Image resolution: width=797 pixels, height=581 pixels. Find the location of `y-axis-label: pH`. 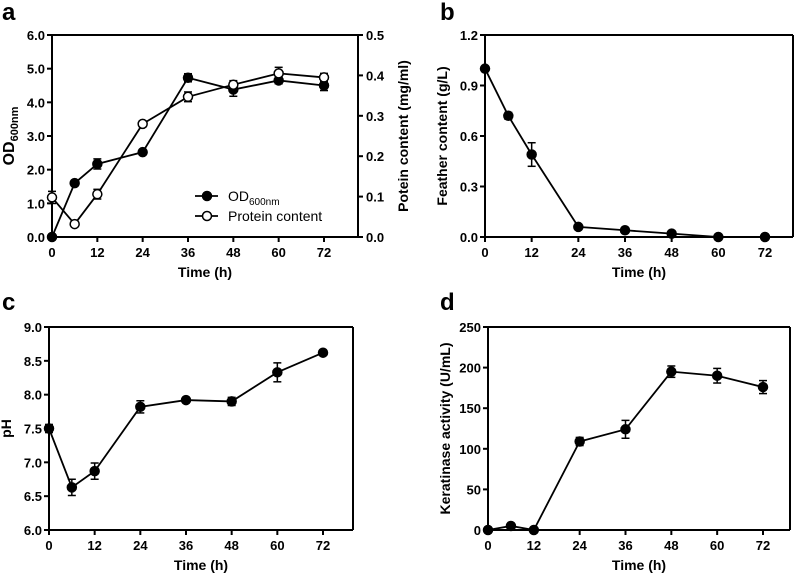

y-axis-label: pH is located at coordinates (7, 428).